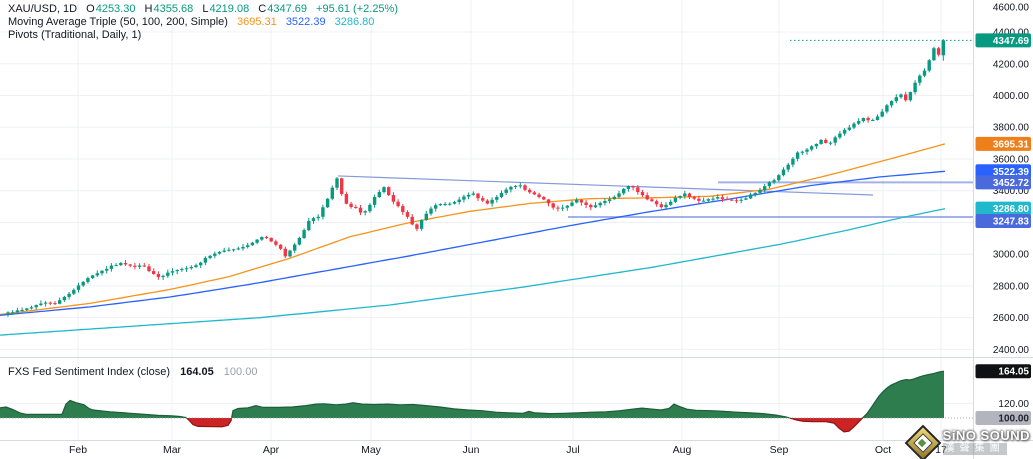 This screenshot has width=1033, height=459. Describe the element at coordinates (1011, 255) in the screenshot. I see `price-axis-label: 3000.00` at that location.